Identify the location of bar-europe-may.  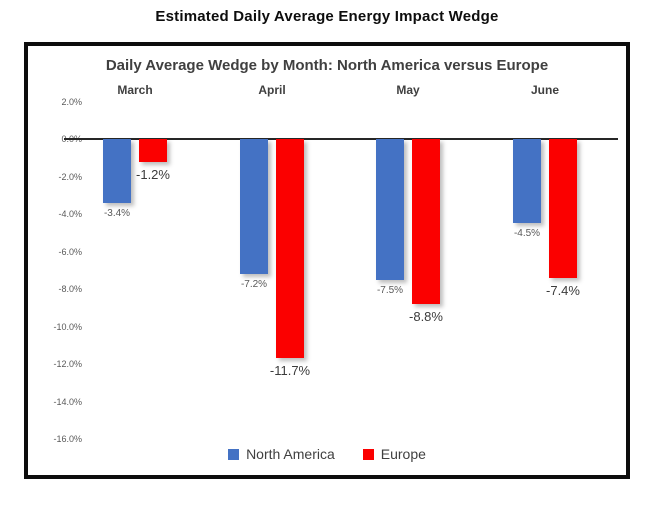
(426, 221).